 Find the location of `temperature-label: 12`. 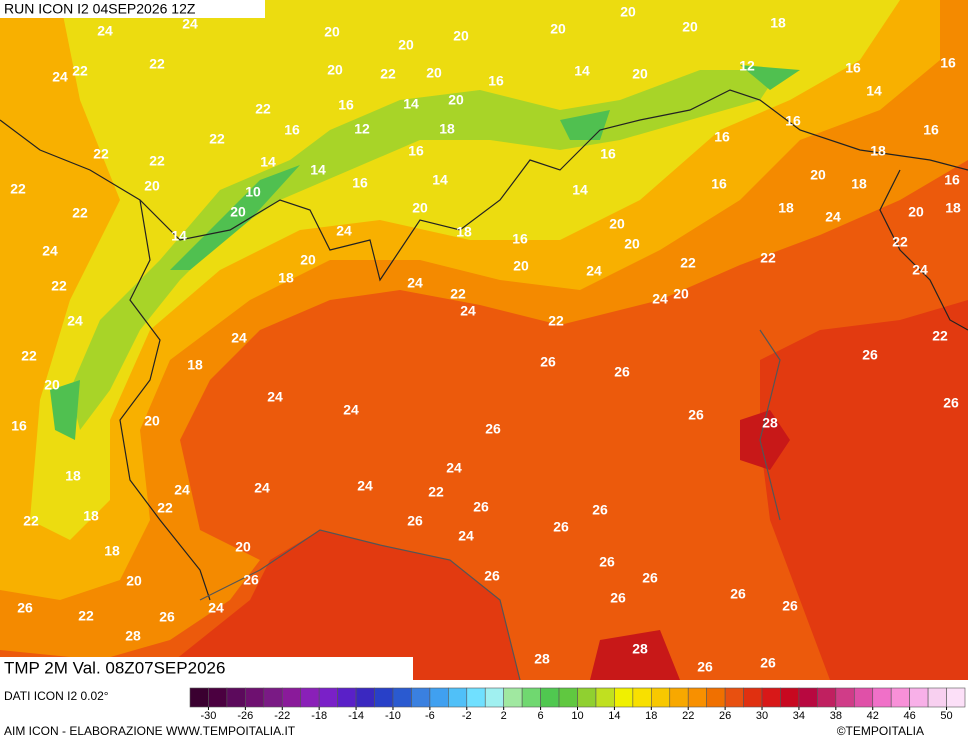

temperature-label: 12 is located at coordinates (747, 66).